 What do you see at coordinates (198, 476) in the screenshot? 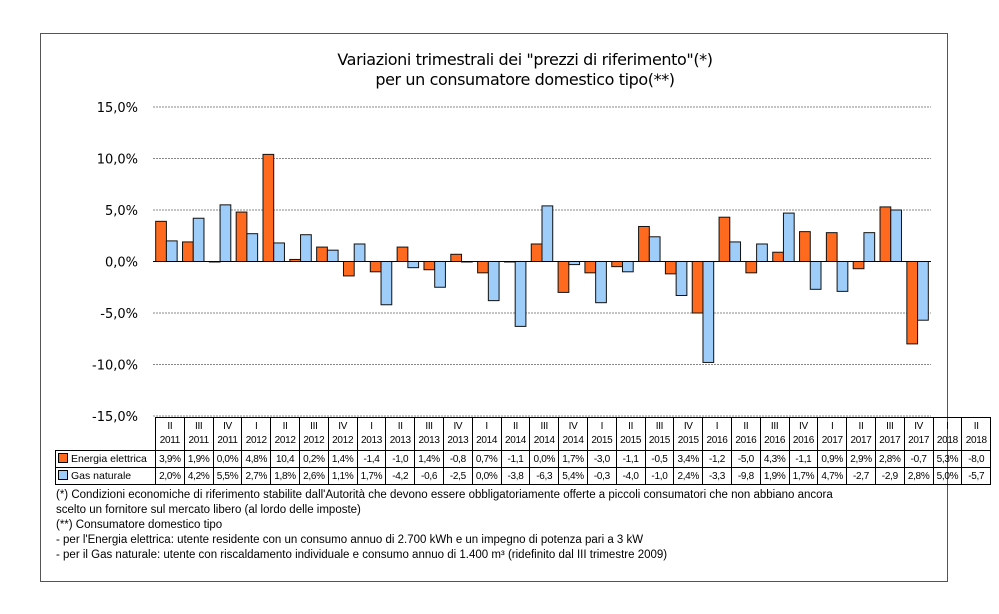
I see `value-cell: 4,2%` at bounding box center [198, 476].